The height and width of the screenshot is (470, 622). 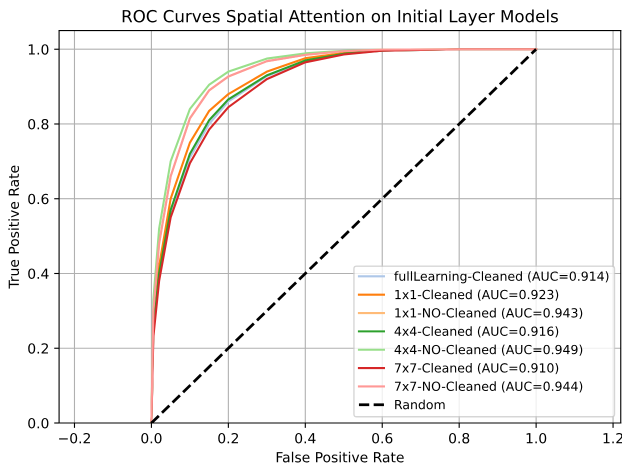 I want to click on x-tick-label: 0.0, so click(x=151, y=438).